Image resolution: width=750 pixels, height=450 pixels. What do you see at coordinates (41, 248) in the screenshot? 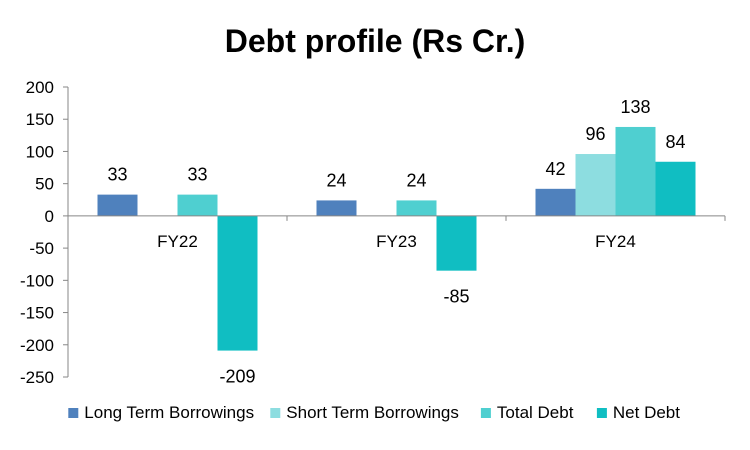
I see `y-tick-label: -50` at bounding box center [41, 248].